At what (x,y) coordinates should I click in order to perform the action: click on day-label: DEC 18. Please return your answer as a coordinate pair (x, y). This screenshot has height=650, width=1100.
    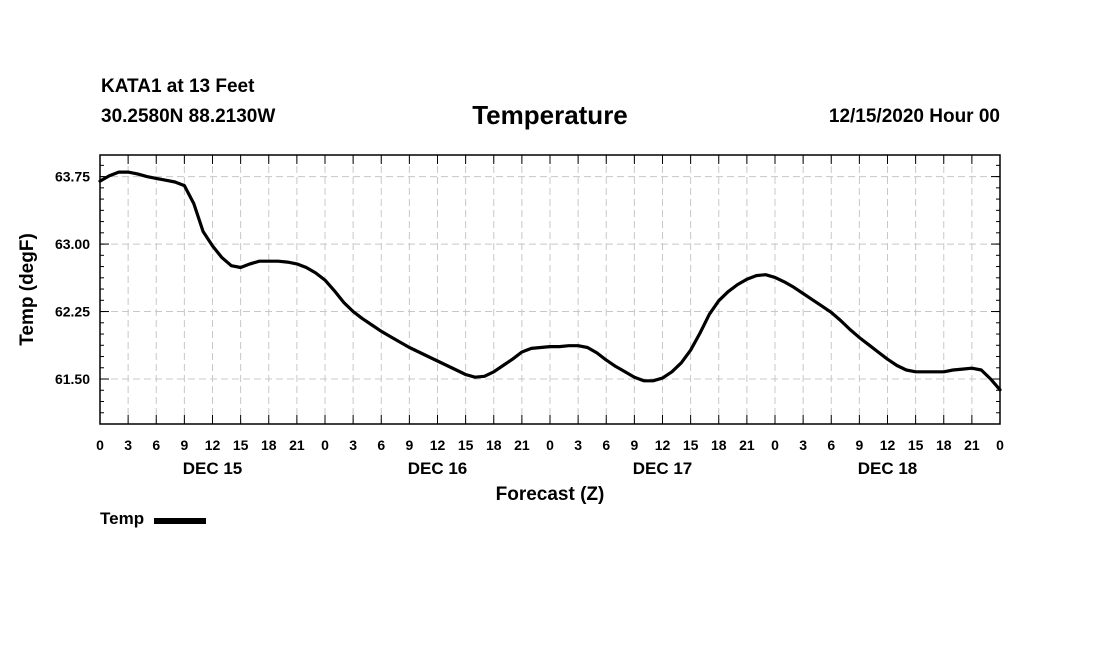
    Looking at the image, I should click on (888, 468).